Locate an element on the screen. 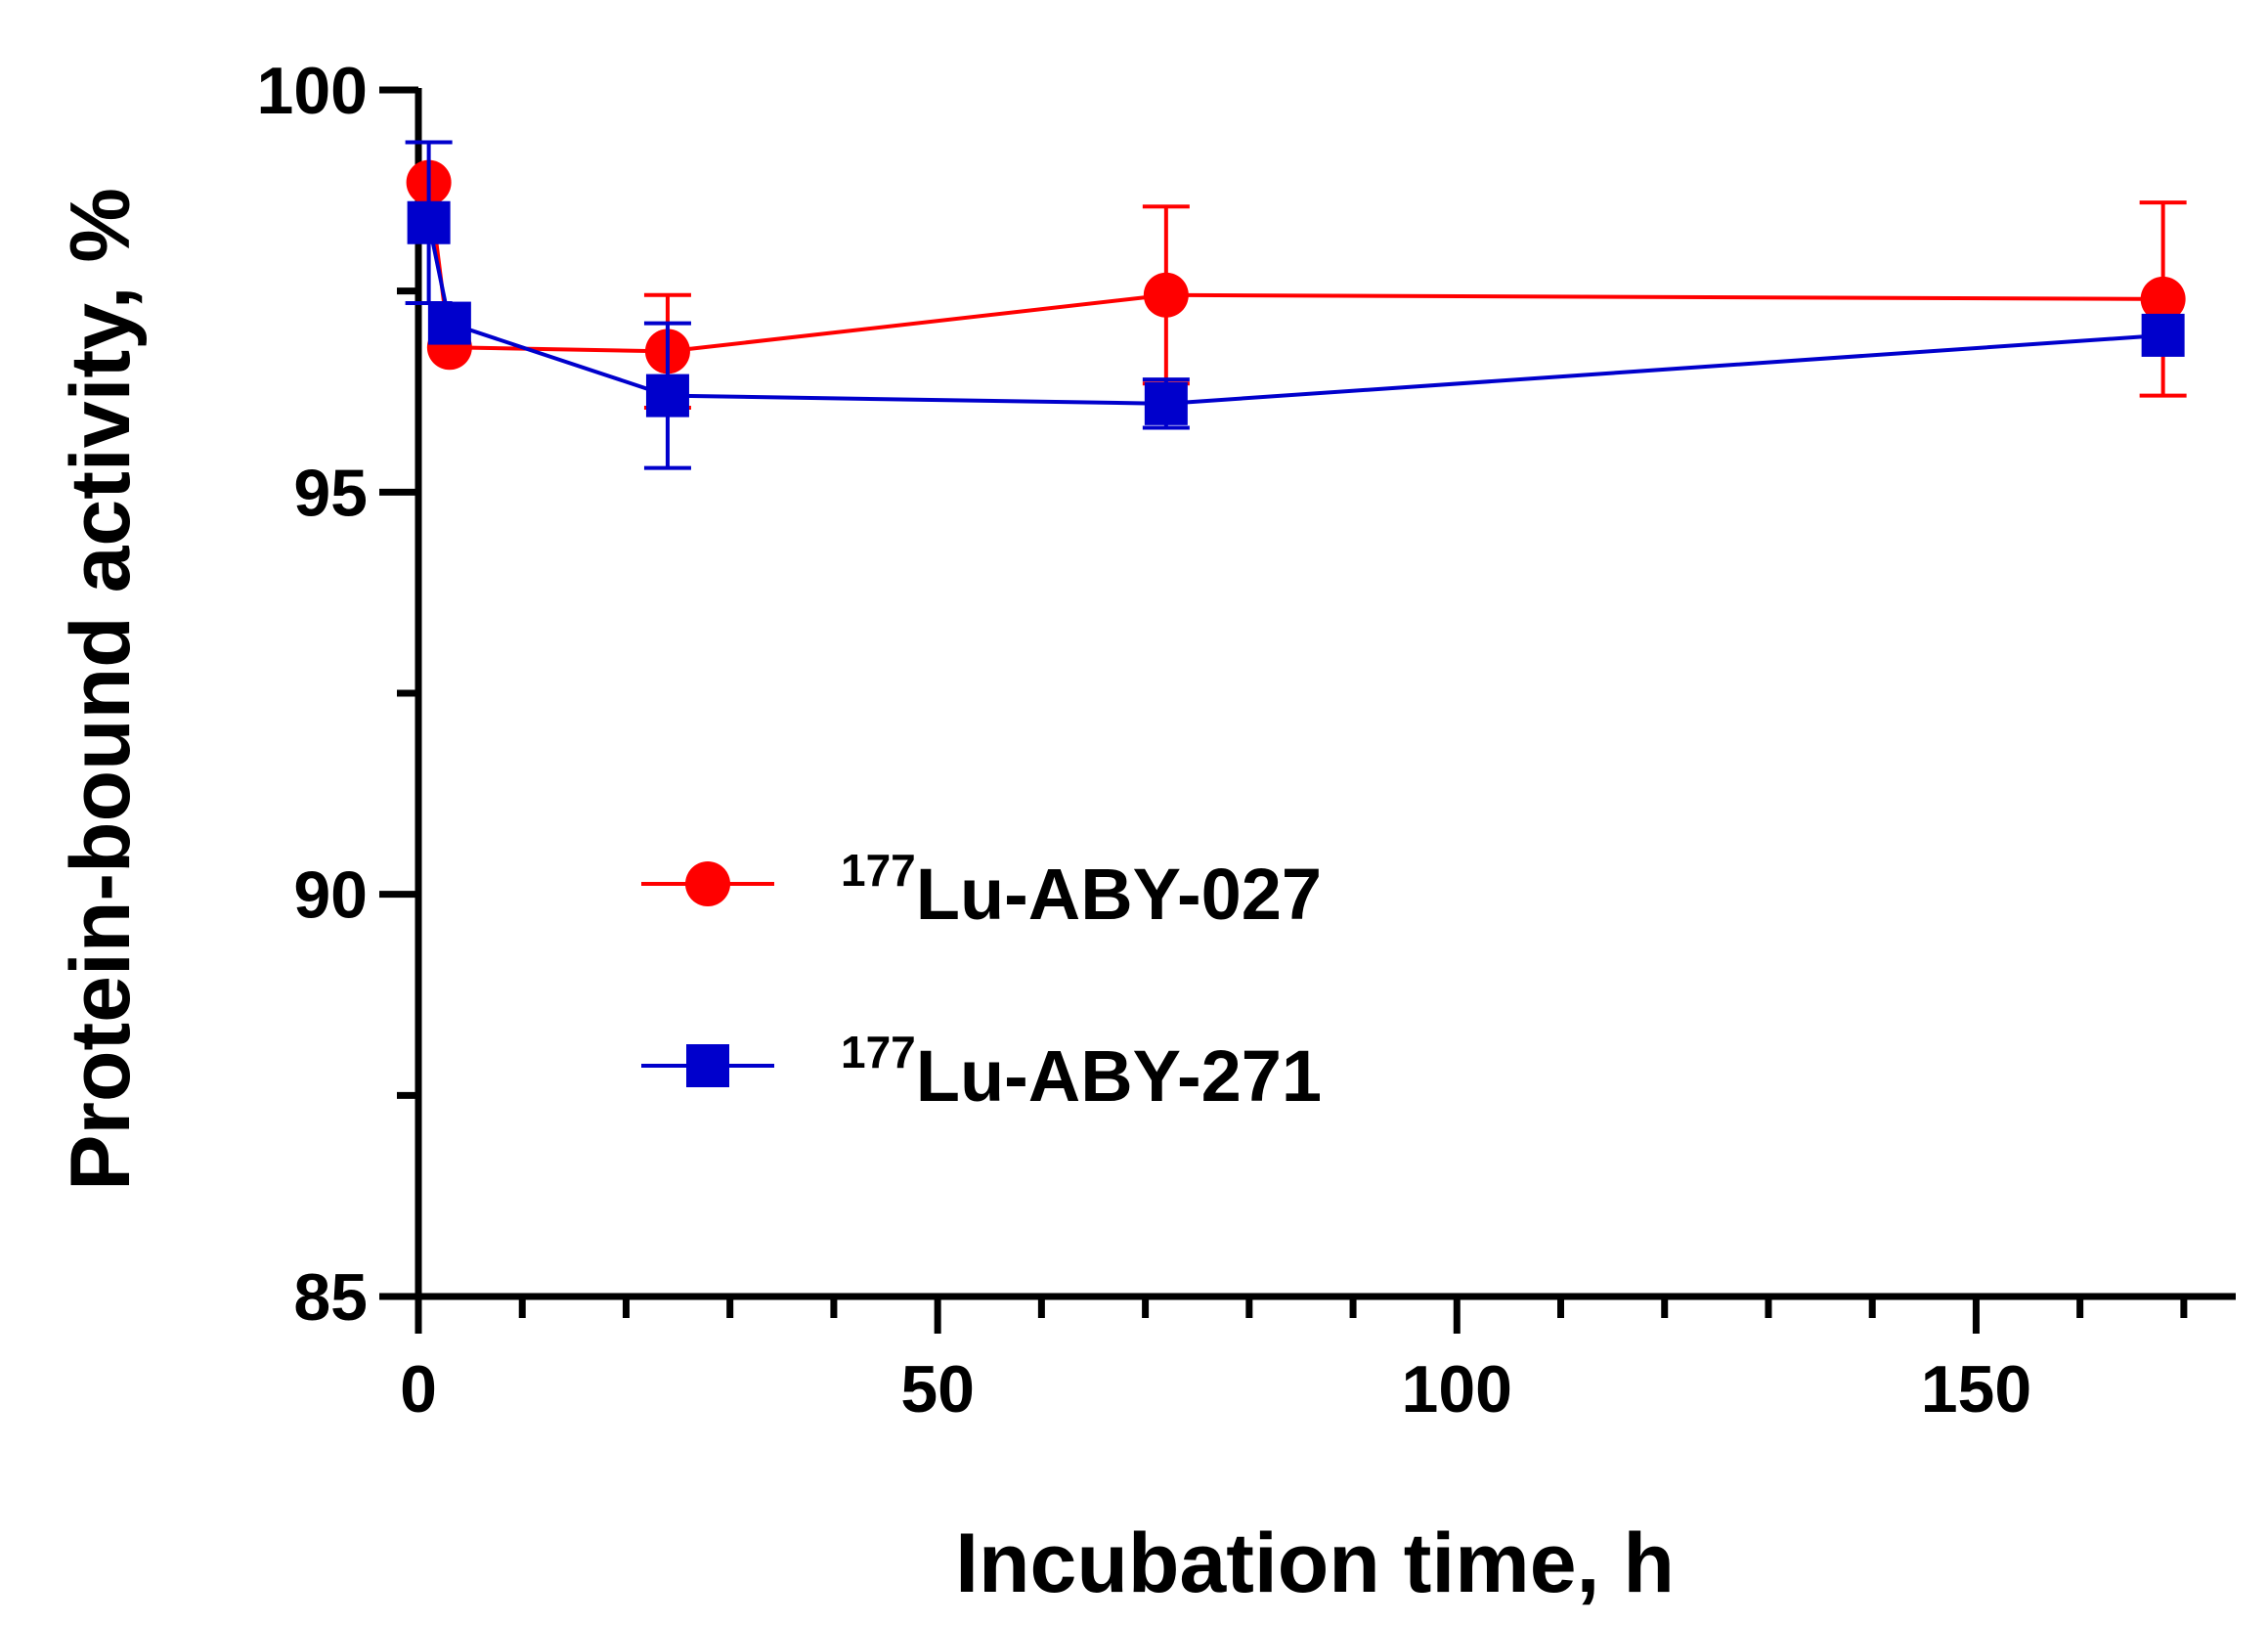 The height and width of the screenshot is (1625, 2268). y-axis-title: Protein-bound activity, % is located at coordinates (101, 690).